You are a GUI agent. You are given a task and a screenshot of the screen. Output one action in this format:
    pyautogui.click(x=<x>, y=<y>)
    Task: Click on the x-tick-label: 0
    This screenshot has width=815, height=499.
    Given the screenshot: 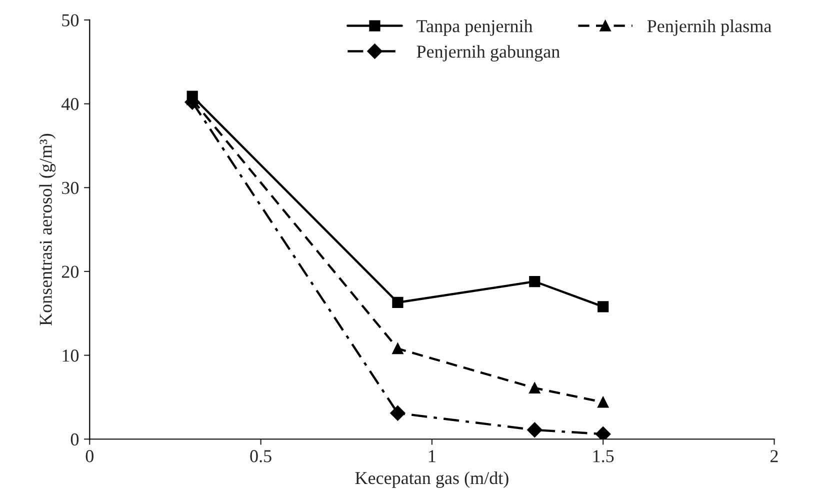 What is the action you would take?
    pyautogui.click(x=90, y=456)
    